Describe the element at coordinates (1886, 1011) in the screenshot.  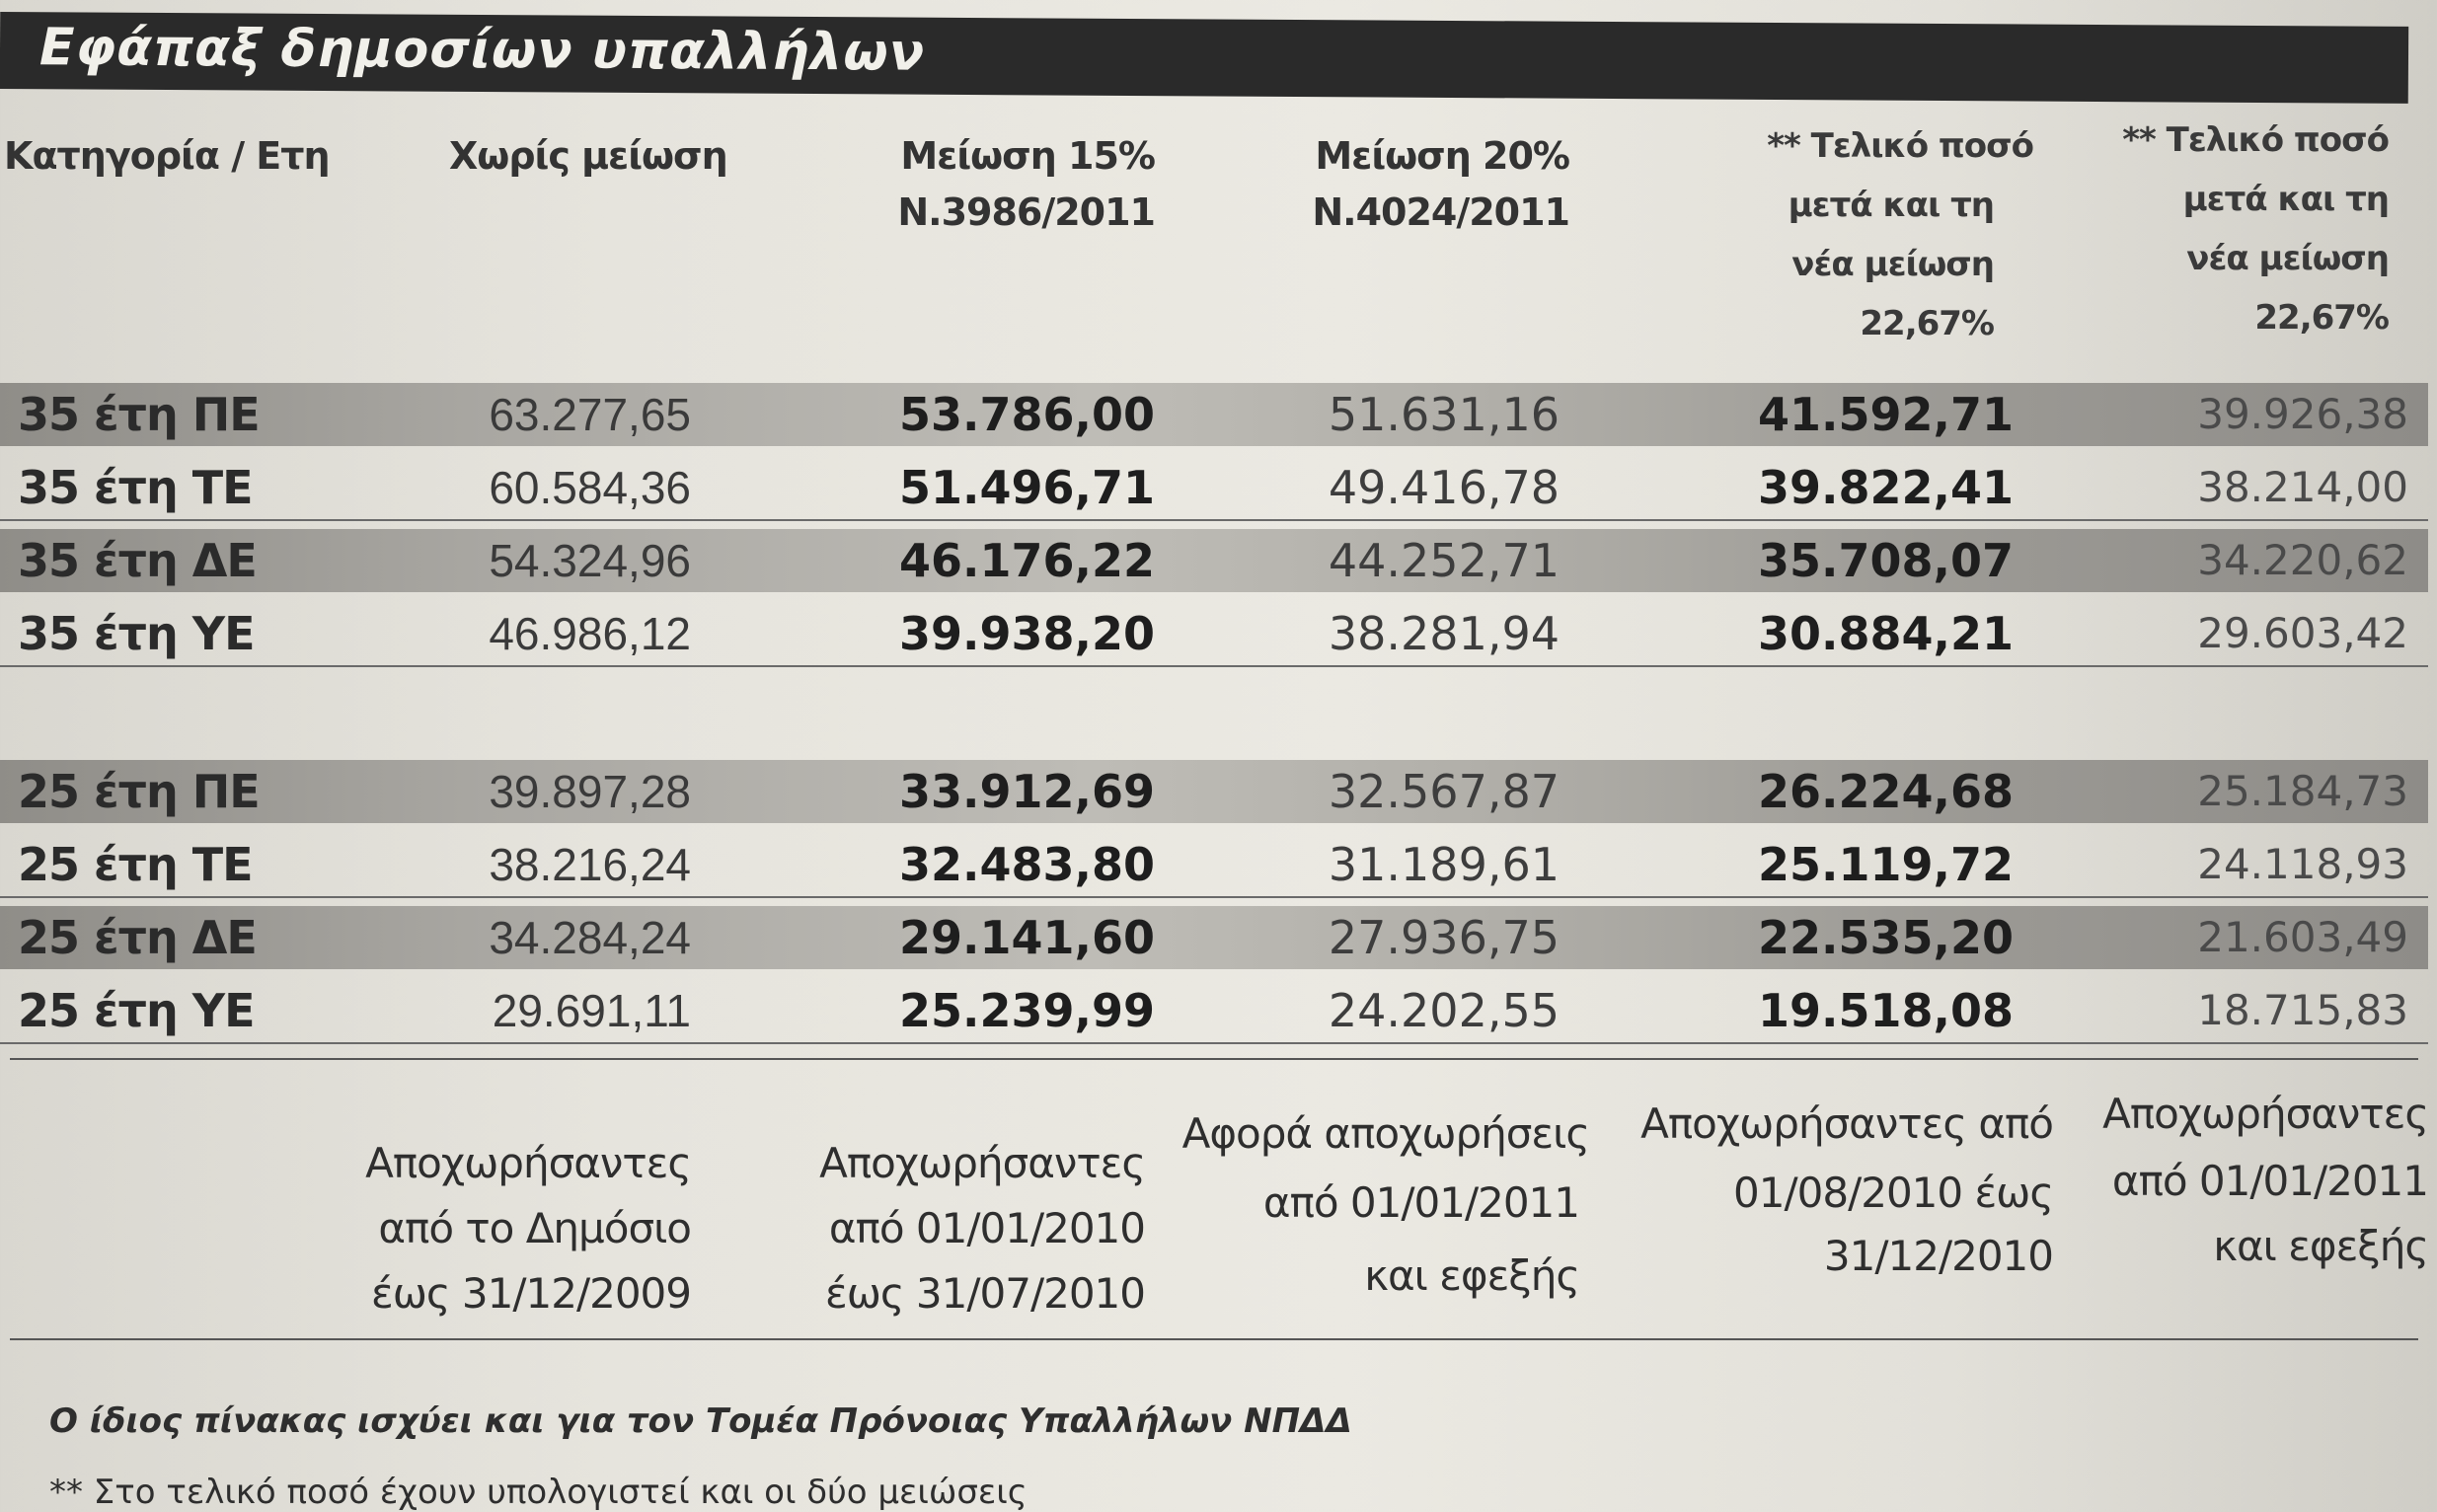
I see `cell-final-a: 19.518,08` at that location.